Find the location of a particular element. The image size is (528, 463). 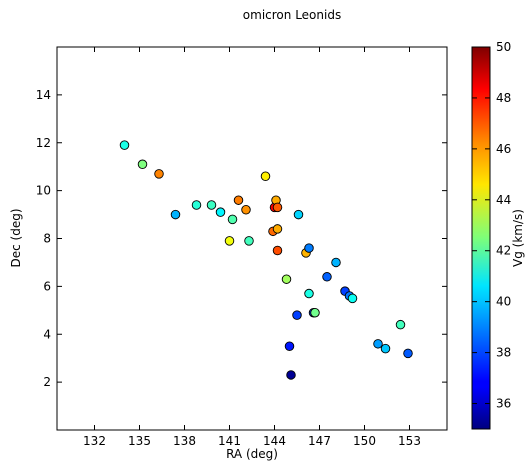

colorbar is located at coordinates (481, 238).